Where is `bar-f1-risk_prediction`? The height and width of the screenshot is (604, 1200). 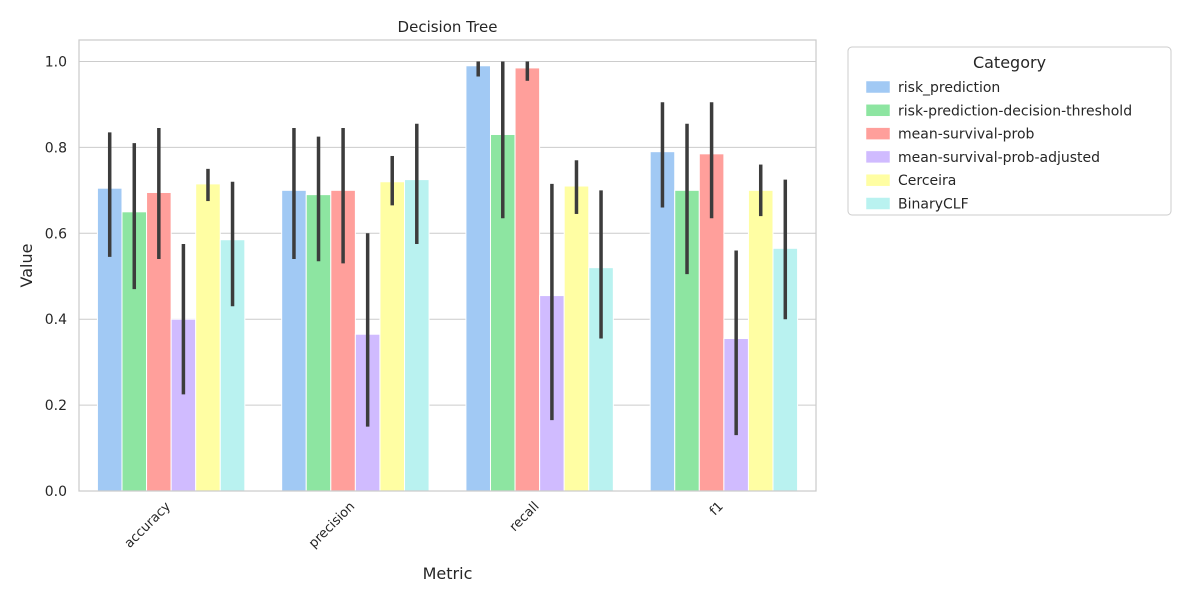
bar-f1-risk_prediction is located at coordinates (662, 321).